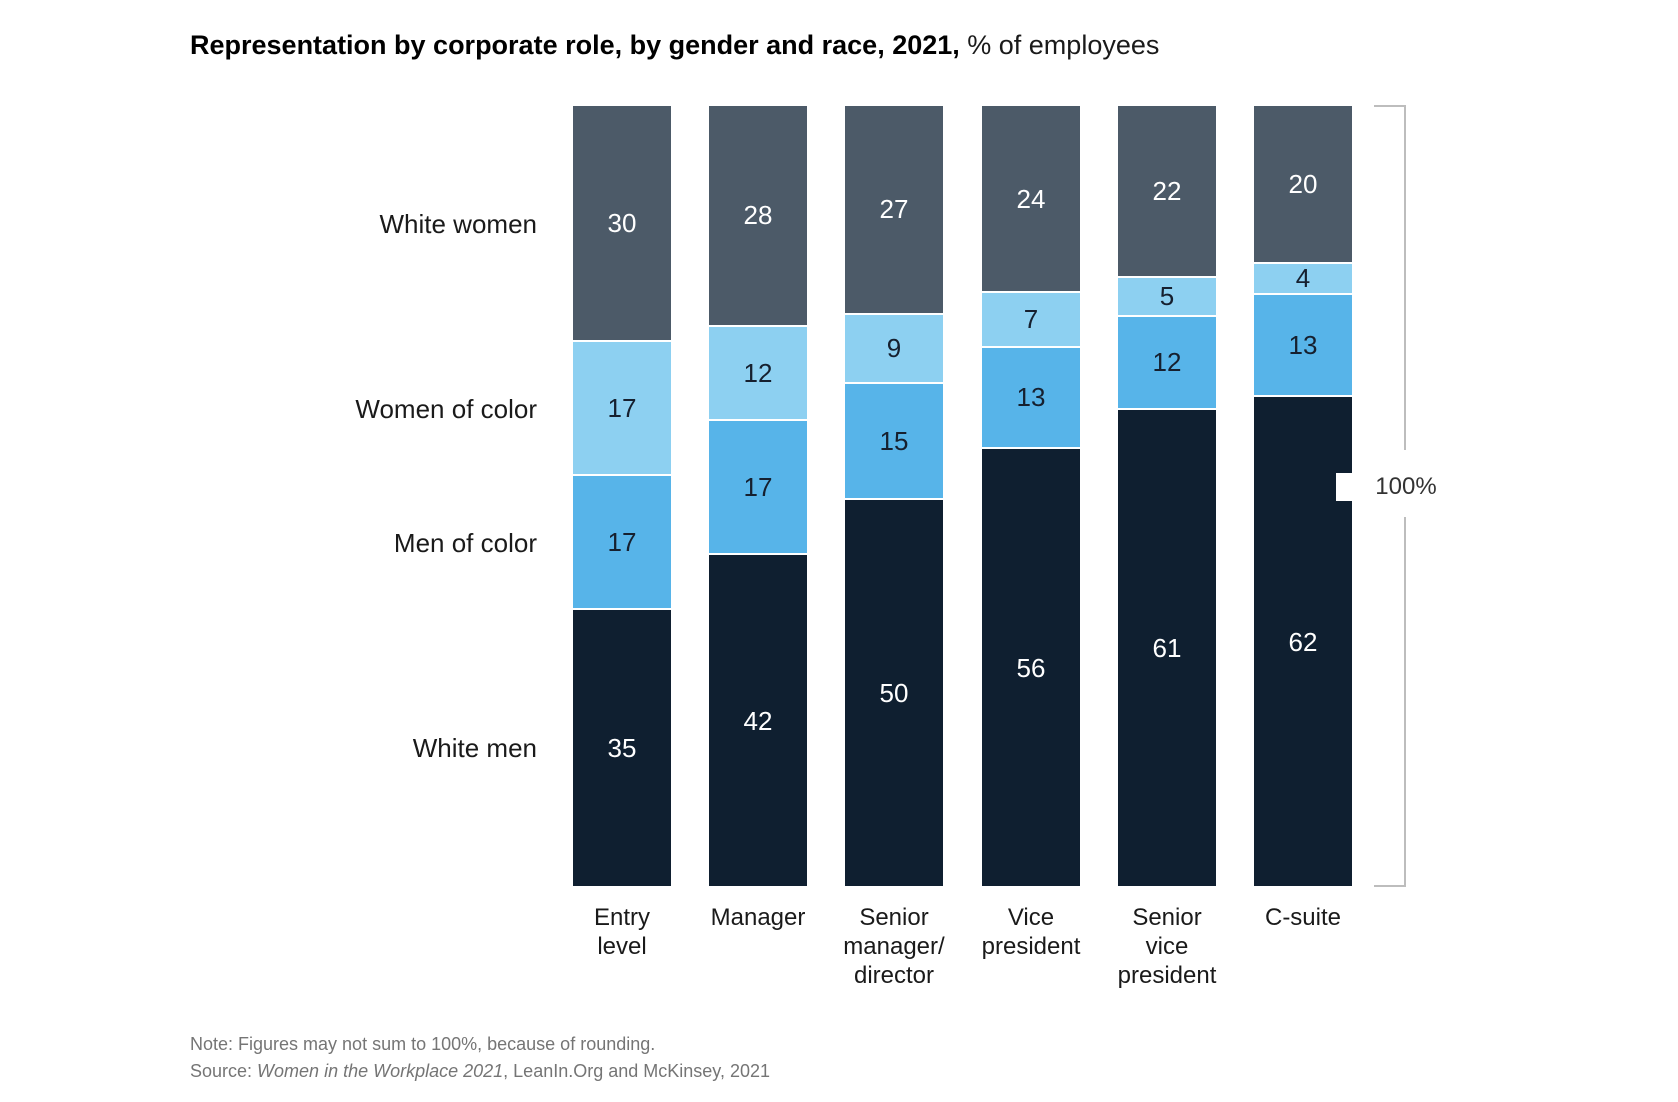 The height and width of the screenshot is (1102, 1678). I want to click on segment-value: 62, so click(1303, 641).